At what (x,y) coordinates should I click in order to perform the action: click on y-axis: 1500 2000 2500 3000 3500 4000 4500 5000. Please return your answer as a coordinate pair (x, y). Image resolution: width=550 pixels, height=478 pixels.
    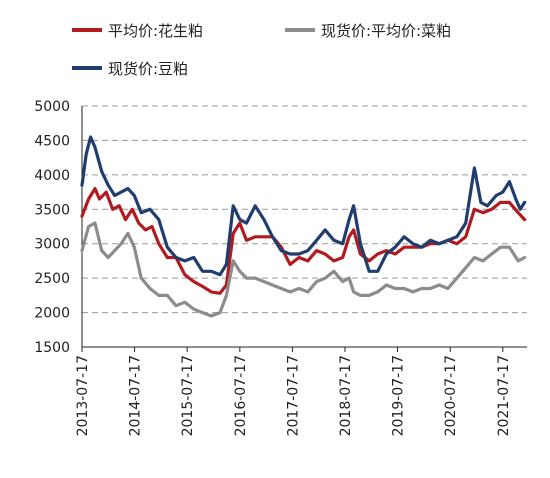
    Looking at the image, I should click on (58, 227).